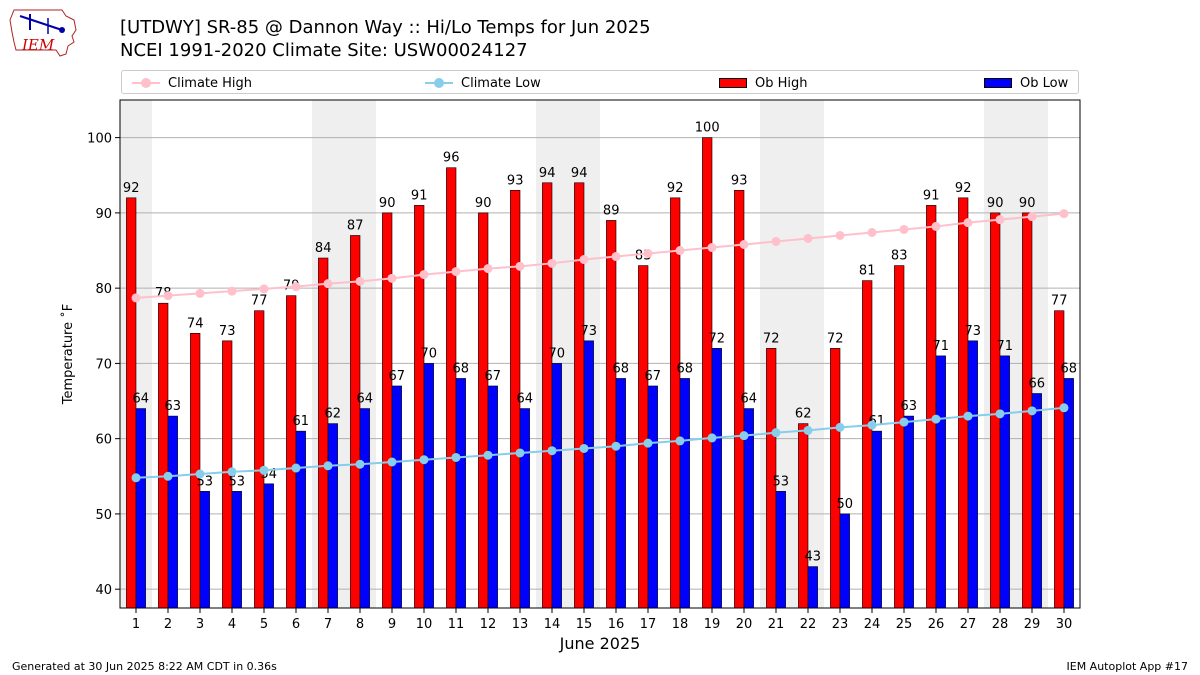 Image resolution: width=1200 pixels, height=675 pixels. Describe the element at coordinates (803, 414) in the screenshot. I see `label-ob-high: 62` at that location.